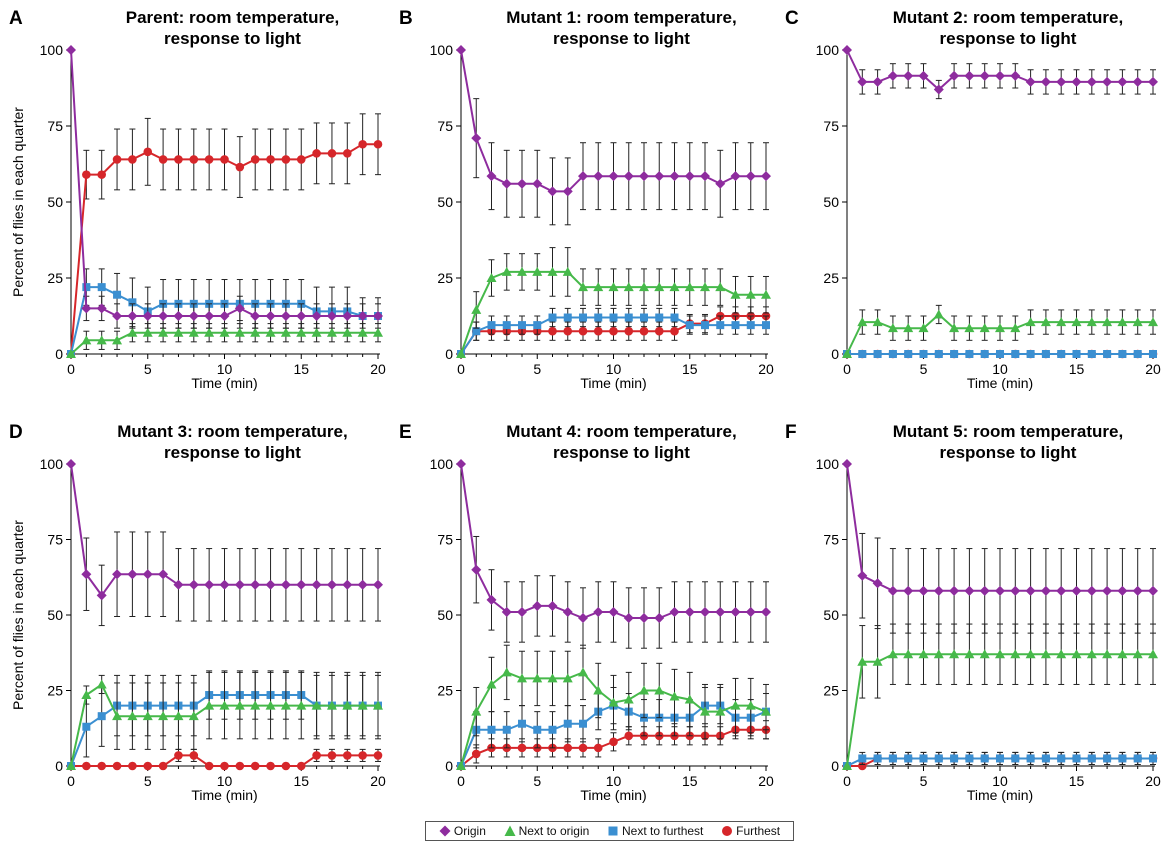  I want to click on panel-label: A, so click(16, 18).